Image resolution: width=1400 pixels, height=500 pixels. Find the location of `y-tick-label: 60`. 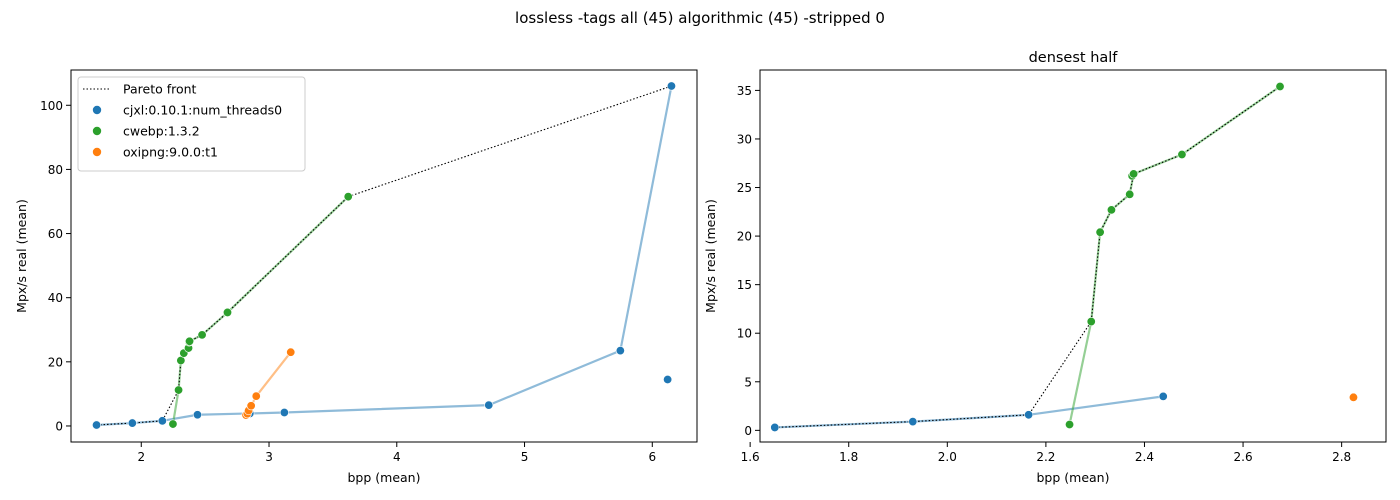

y-tick-label: 60 is located at coordinates (55, 234).